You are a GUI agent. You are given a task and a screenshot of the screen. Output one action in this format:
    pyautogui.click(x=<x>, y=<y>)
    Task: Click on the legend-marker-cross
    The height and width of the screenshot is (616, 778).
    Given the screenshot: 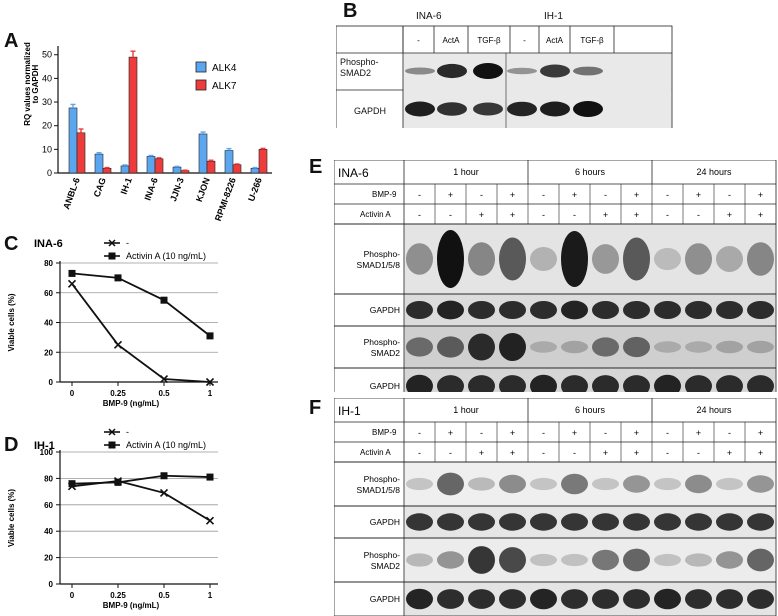 What is the action you would take?
    pyautogui.click(x=112, y=243)
    